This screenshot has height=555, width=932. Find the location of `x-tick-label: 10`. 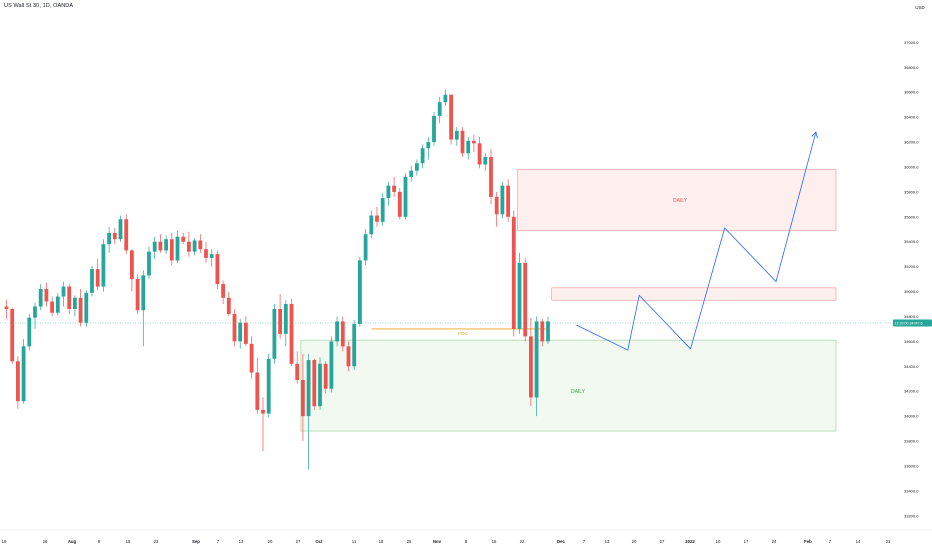

x-tick-label: 10 is located at coordinates (718, 541).